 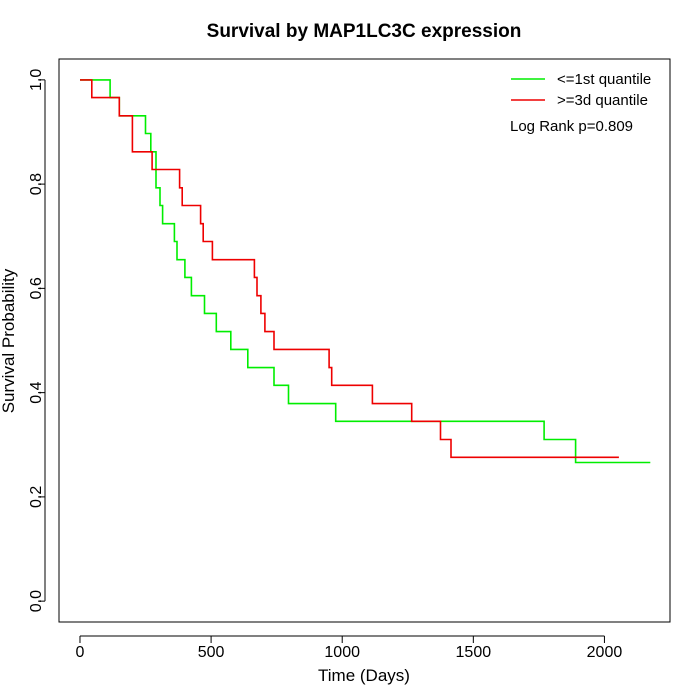 I want to click on legend-label: <=1st quantile, so click(x=604, y=79).